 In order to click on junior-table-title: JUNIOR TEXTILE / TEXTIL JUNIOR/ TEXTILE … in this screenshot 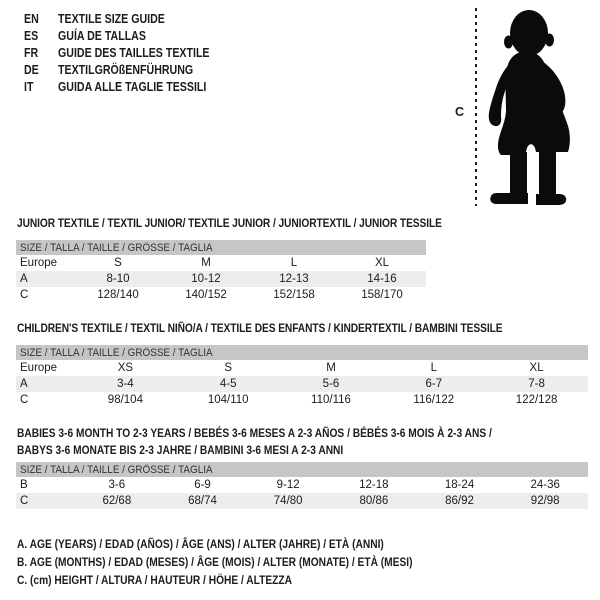, I will do `click(229, 223)`.